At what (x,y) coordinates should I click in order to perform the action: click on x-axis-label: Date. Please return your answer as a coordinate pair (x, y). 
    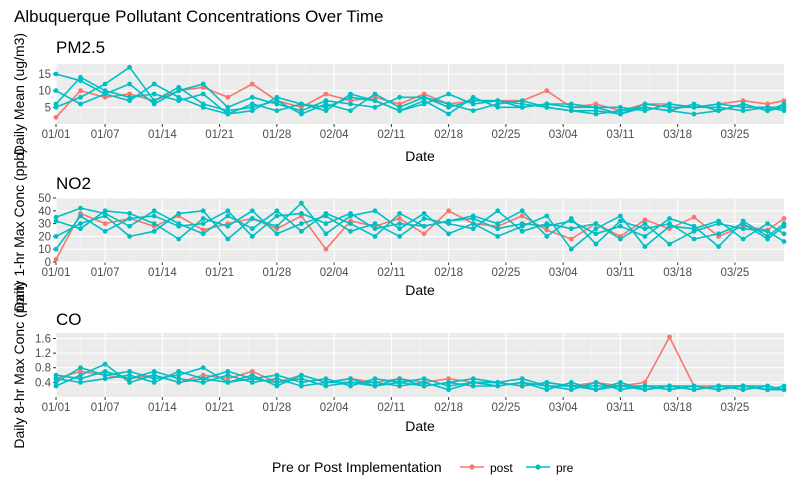
    Looking at the image, I should click on (420, 290).